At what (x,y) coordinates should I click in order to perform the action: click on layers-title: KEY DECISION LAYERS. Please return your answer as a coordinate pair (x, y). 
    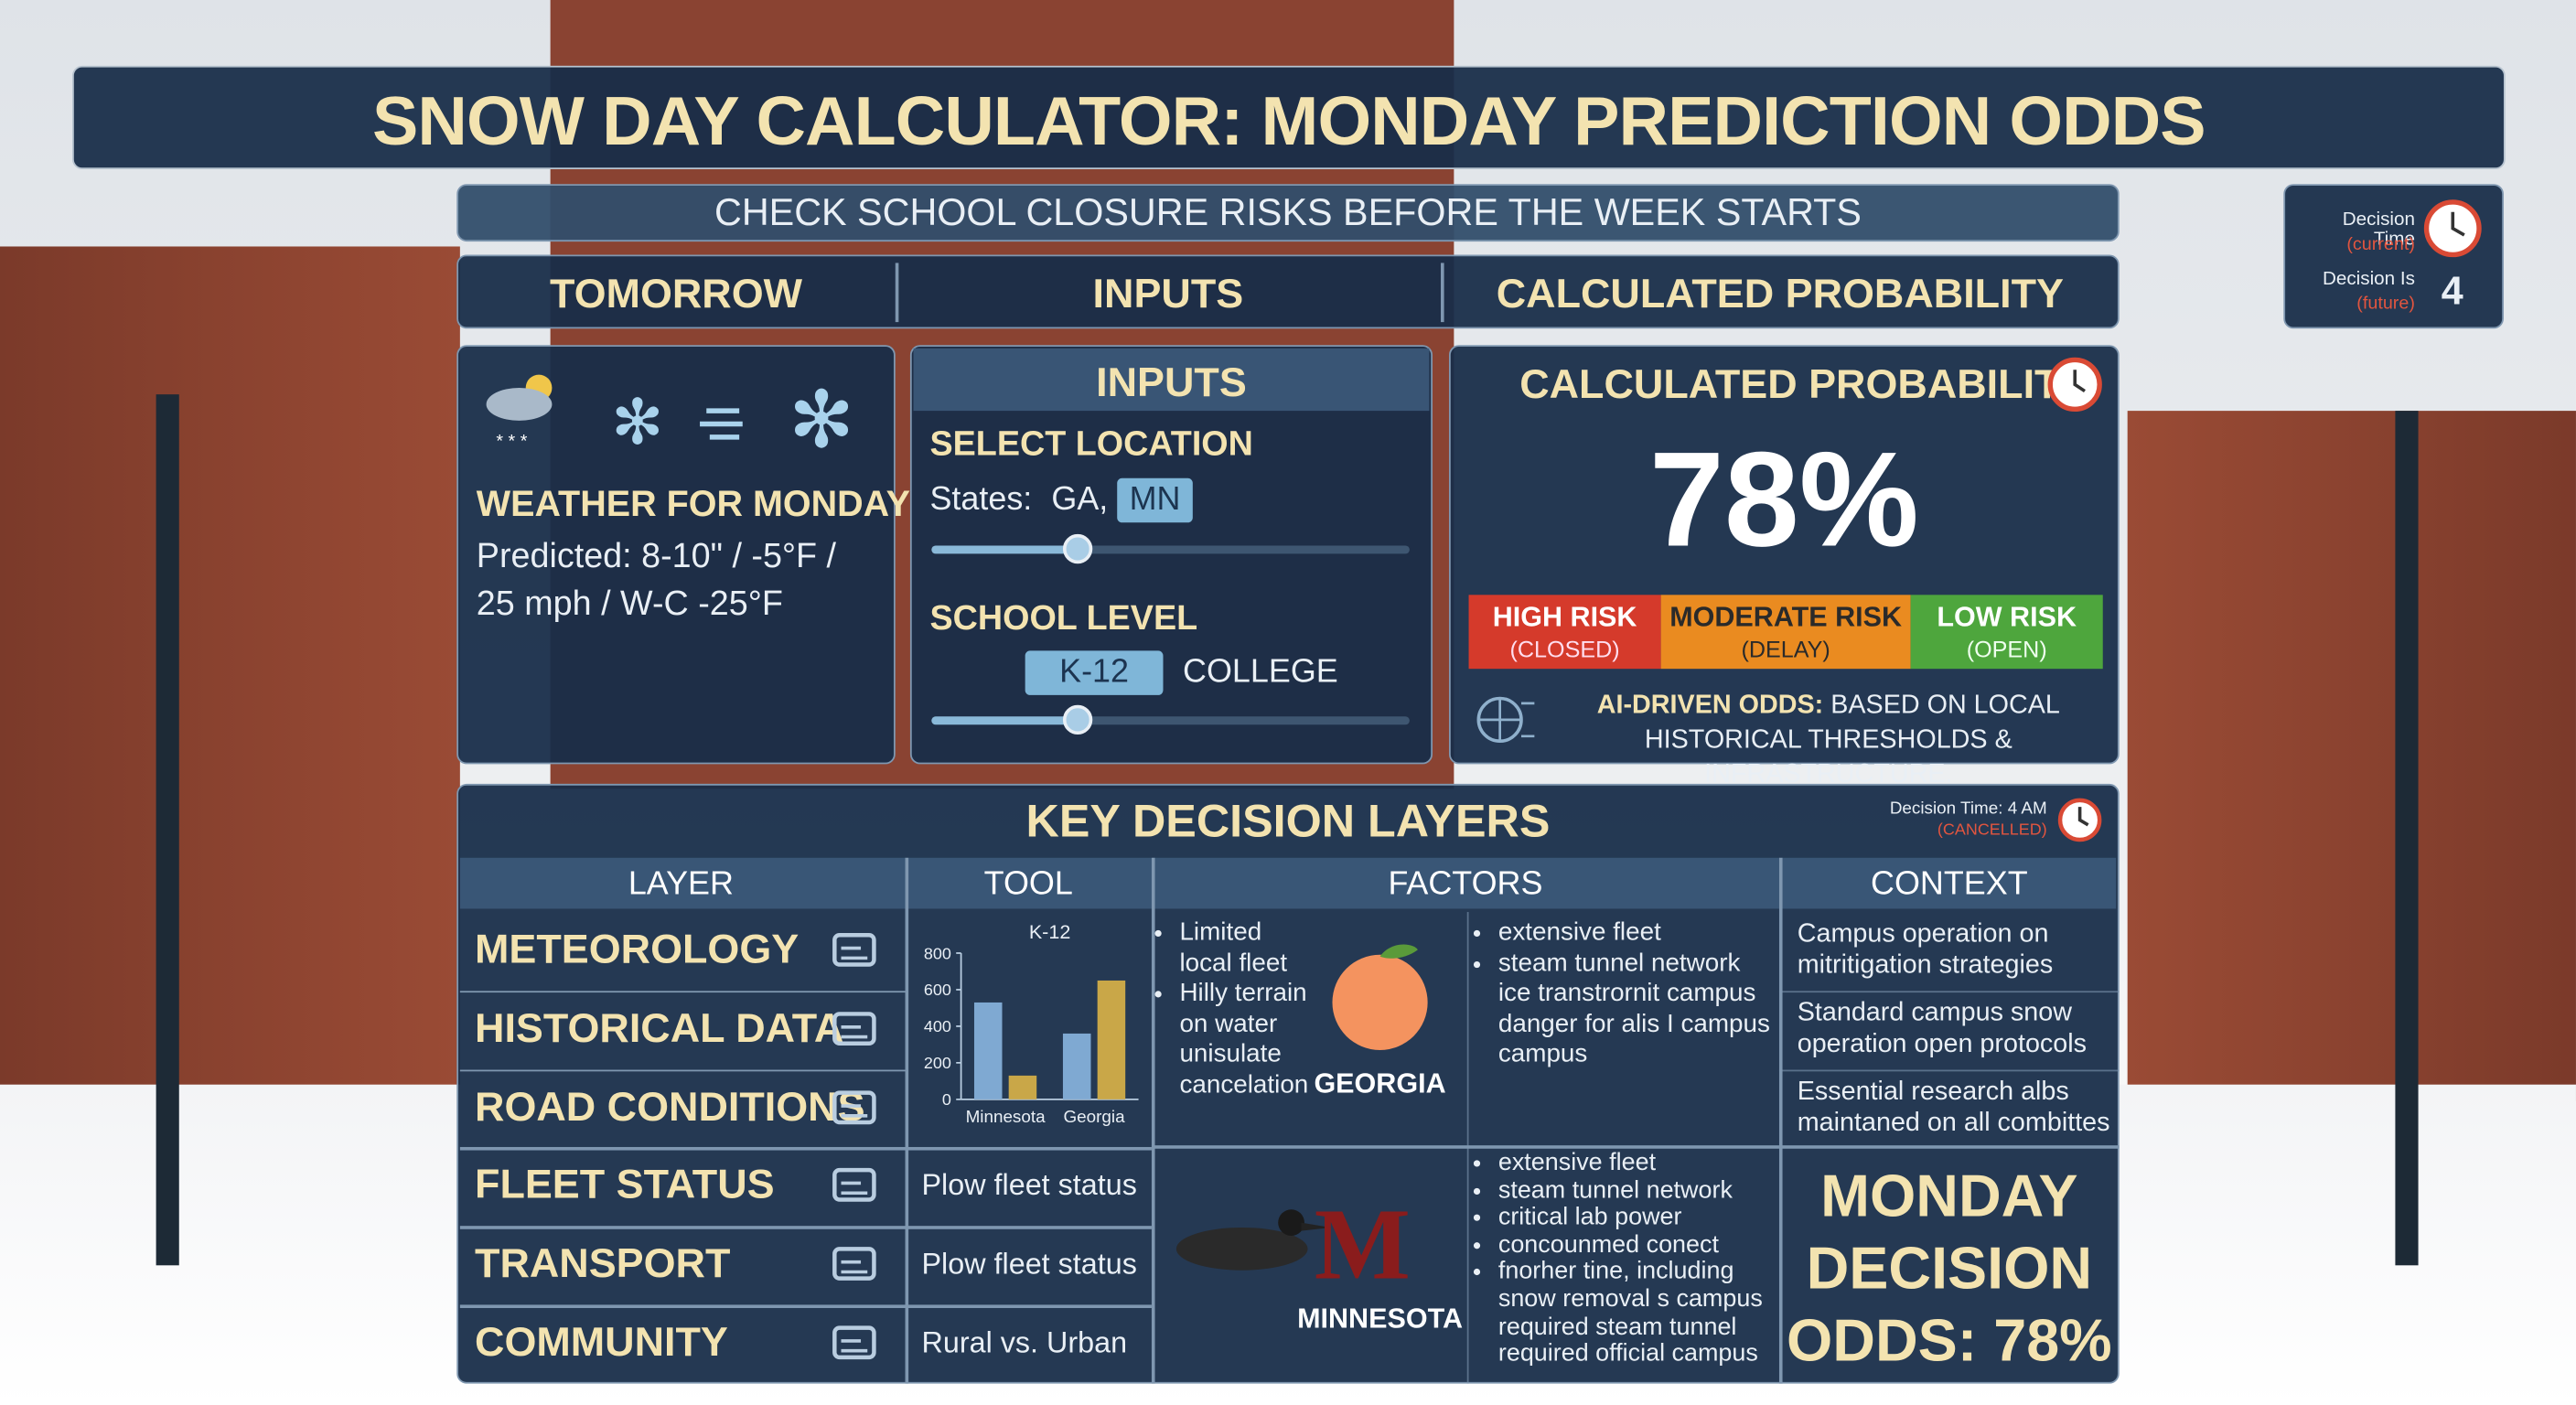
    Looking at the image, I should click on (1288, 821).